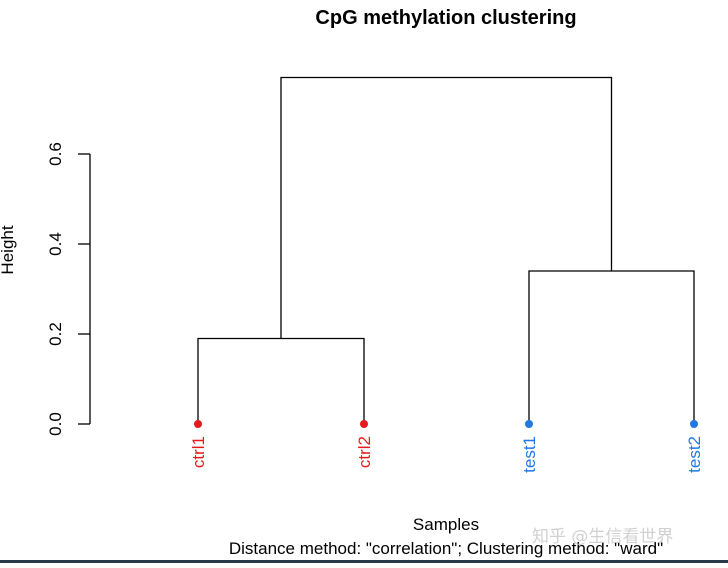  I want to click on x-axis-label: Samples, so click(446, 524).